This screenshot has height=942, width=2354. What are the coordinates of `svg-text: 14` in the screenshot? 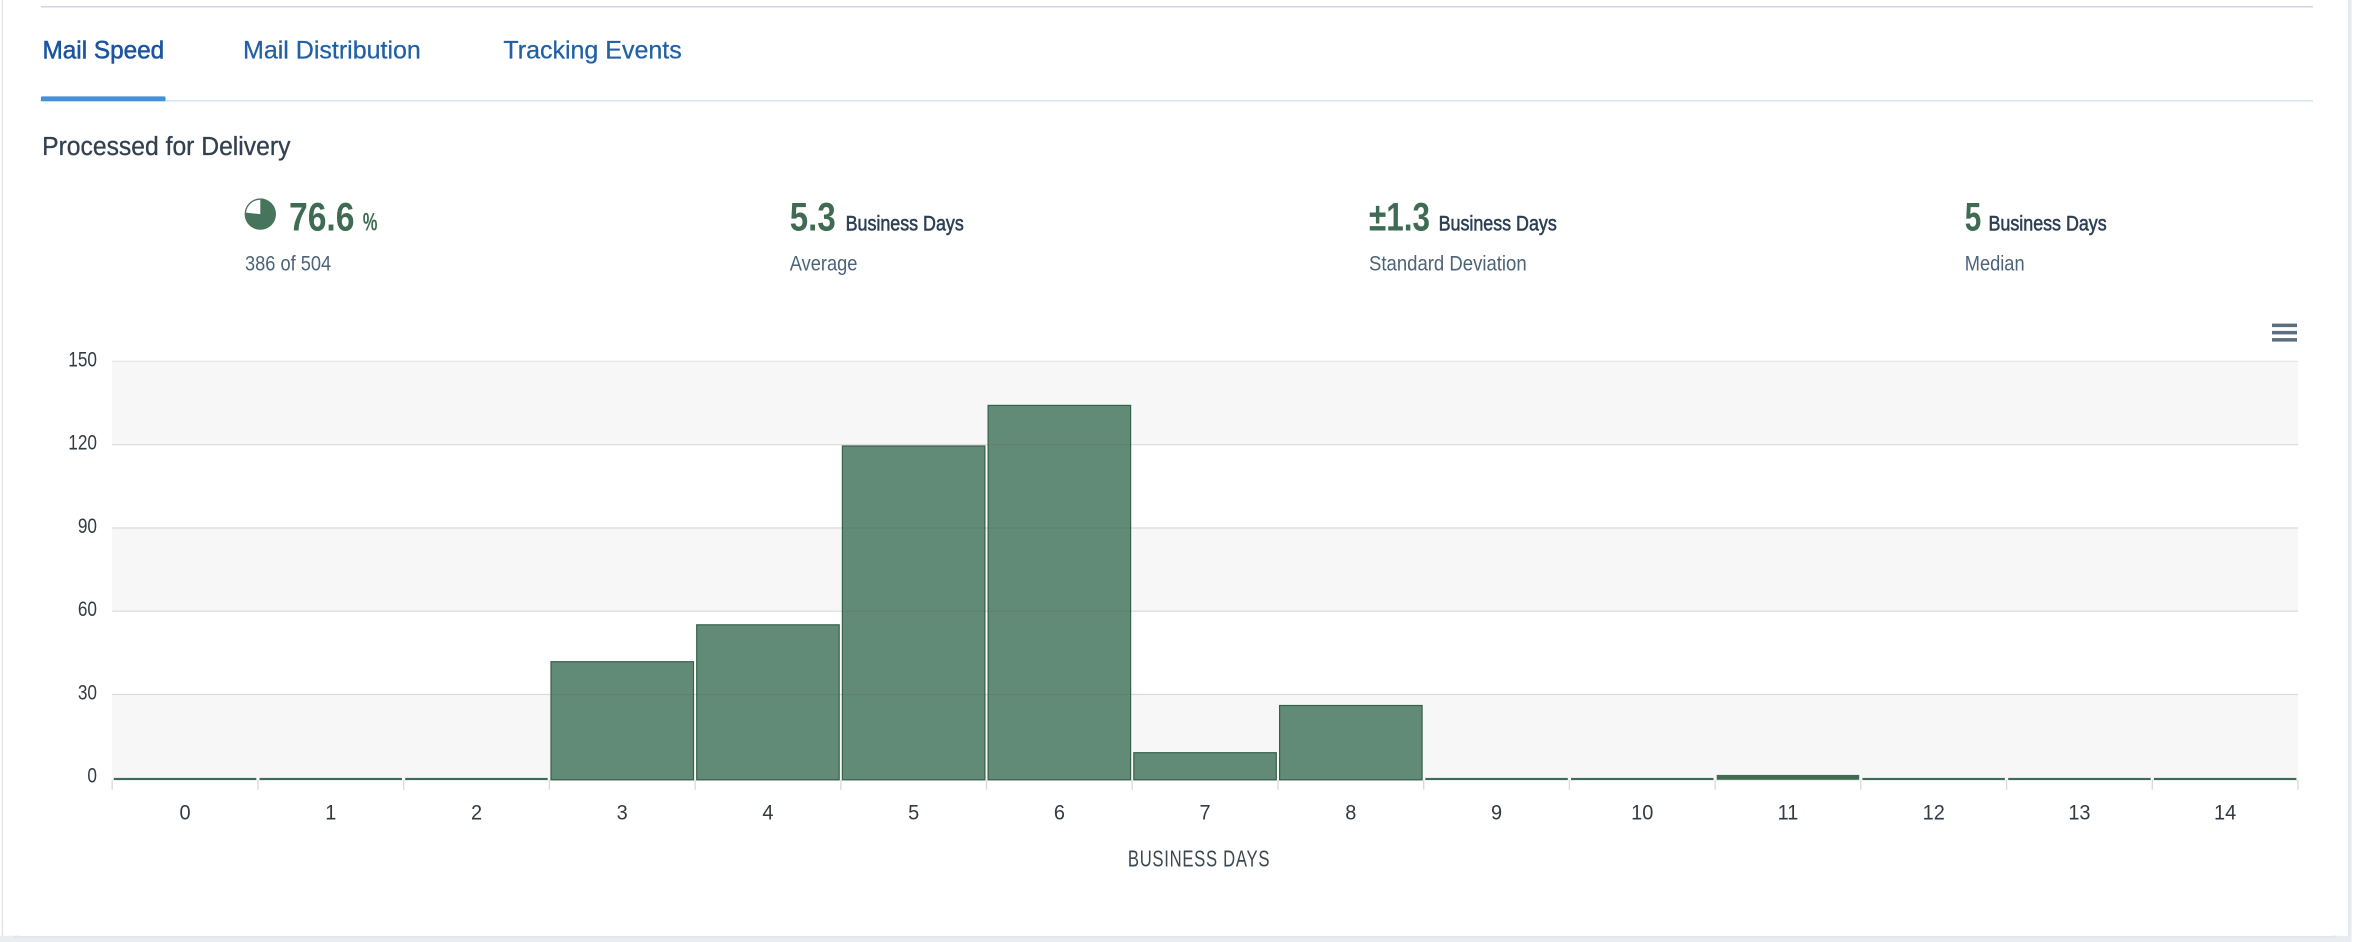 It's located at (2225, 813).